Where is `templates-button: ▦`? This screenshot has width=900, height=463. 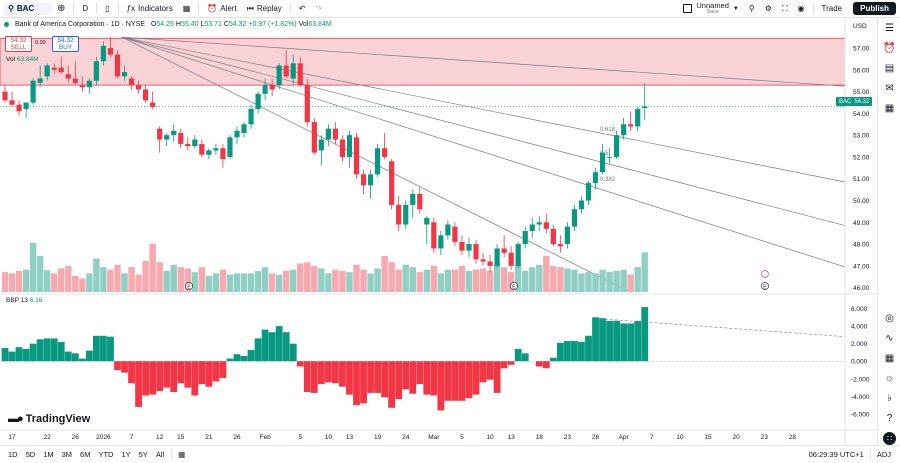
templates-button: ▦ is located at coordinates (187, 8).